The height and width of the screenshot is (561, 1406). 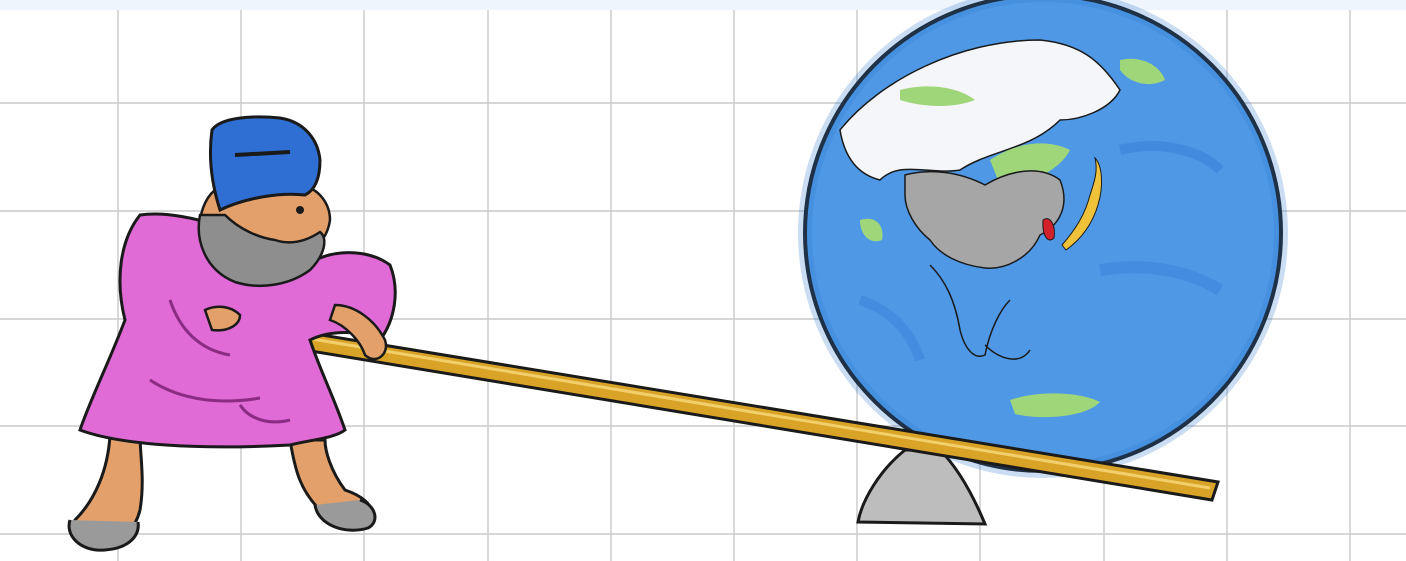 I want to click on fulcrum-icon, so click(x=922, y=487).